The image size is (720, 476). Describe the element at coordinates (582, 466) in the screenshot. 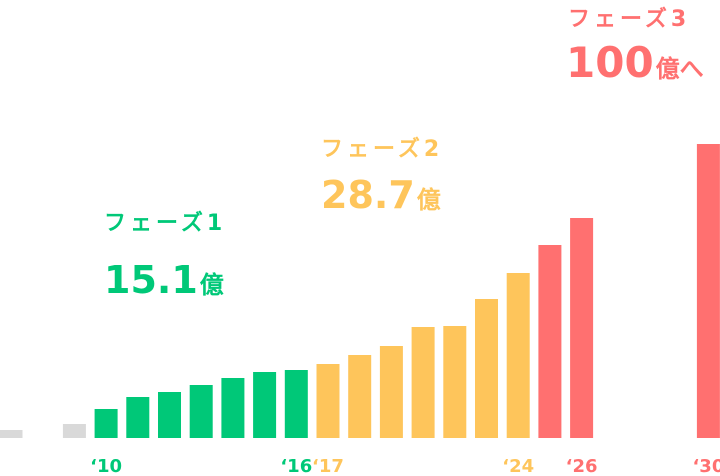

I see `x-tick-label: ‘26` at that location.